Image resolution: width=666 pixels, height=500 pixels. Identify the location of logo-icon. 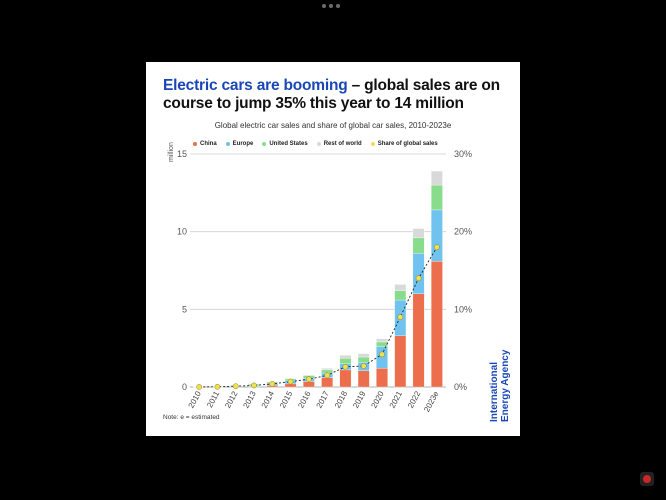
(647, 479).